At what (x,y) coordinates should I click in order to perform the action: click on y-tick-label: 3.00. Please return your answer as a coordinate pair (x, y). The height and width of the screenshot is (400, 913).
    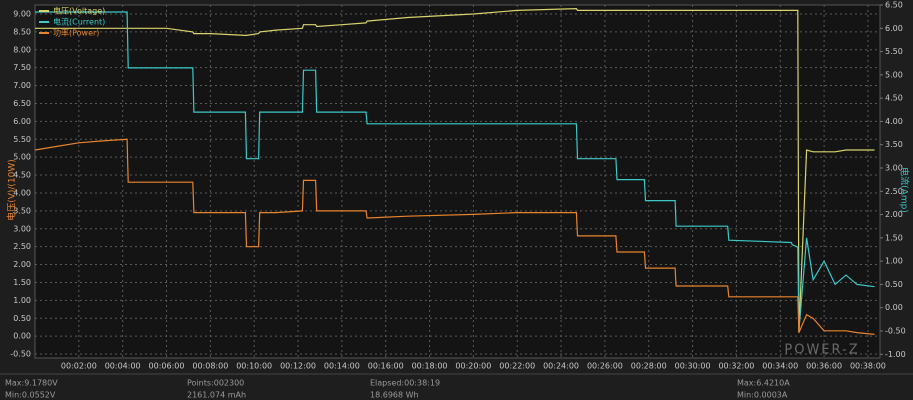
    Looking at the image, I should click on (22, 228).